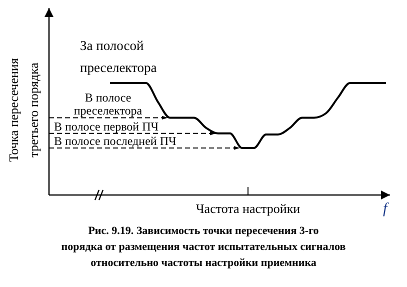  What do you see at coordinates (108, 104) in the screenshot?
I see `ref-line-label: В полосе преселектора` at bounding box center [108, 104].